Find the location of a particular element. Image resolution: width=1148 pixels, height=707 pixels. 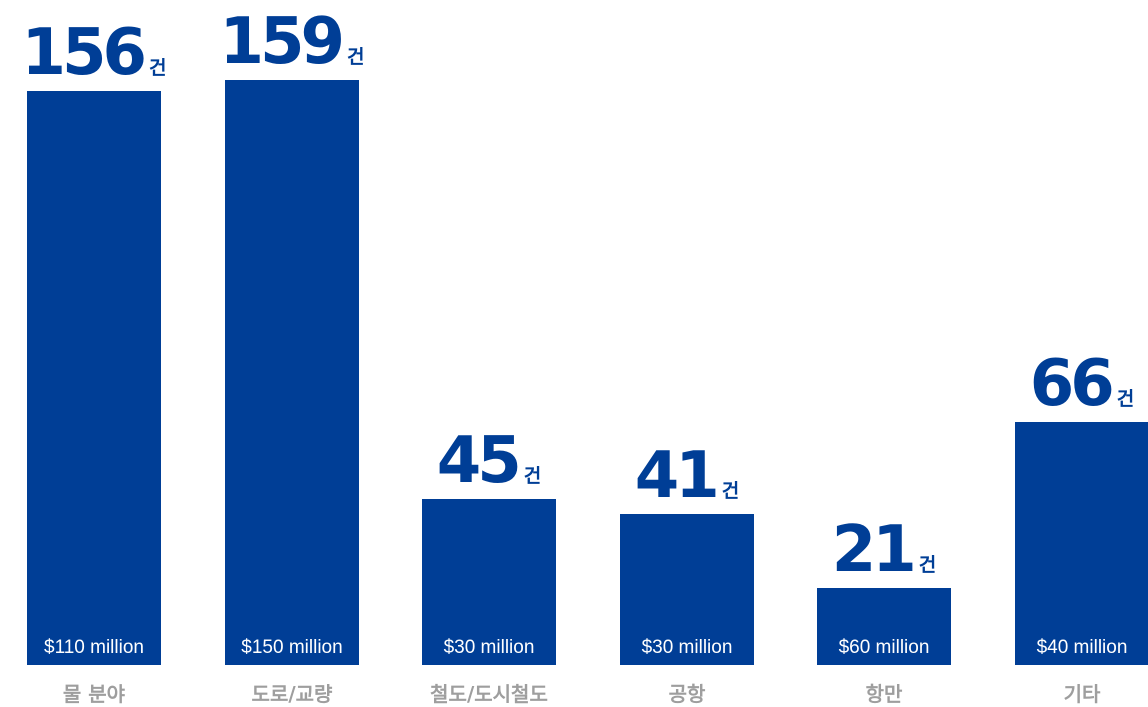

bar-amount-label: $40 million is located at coordinates (1082, 647).